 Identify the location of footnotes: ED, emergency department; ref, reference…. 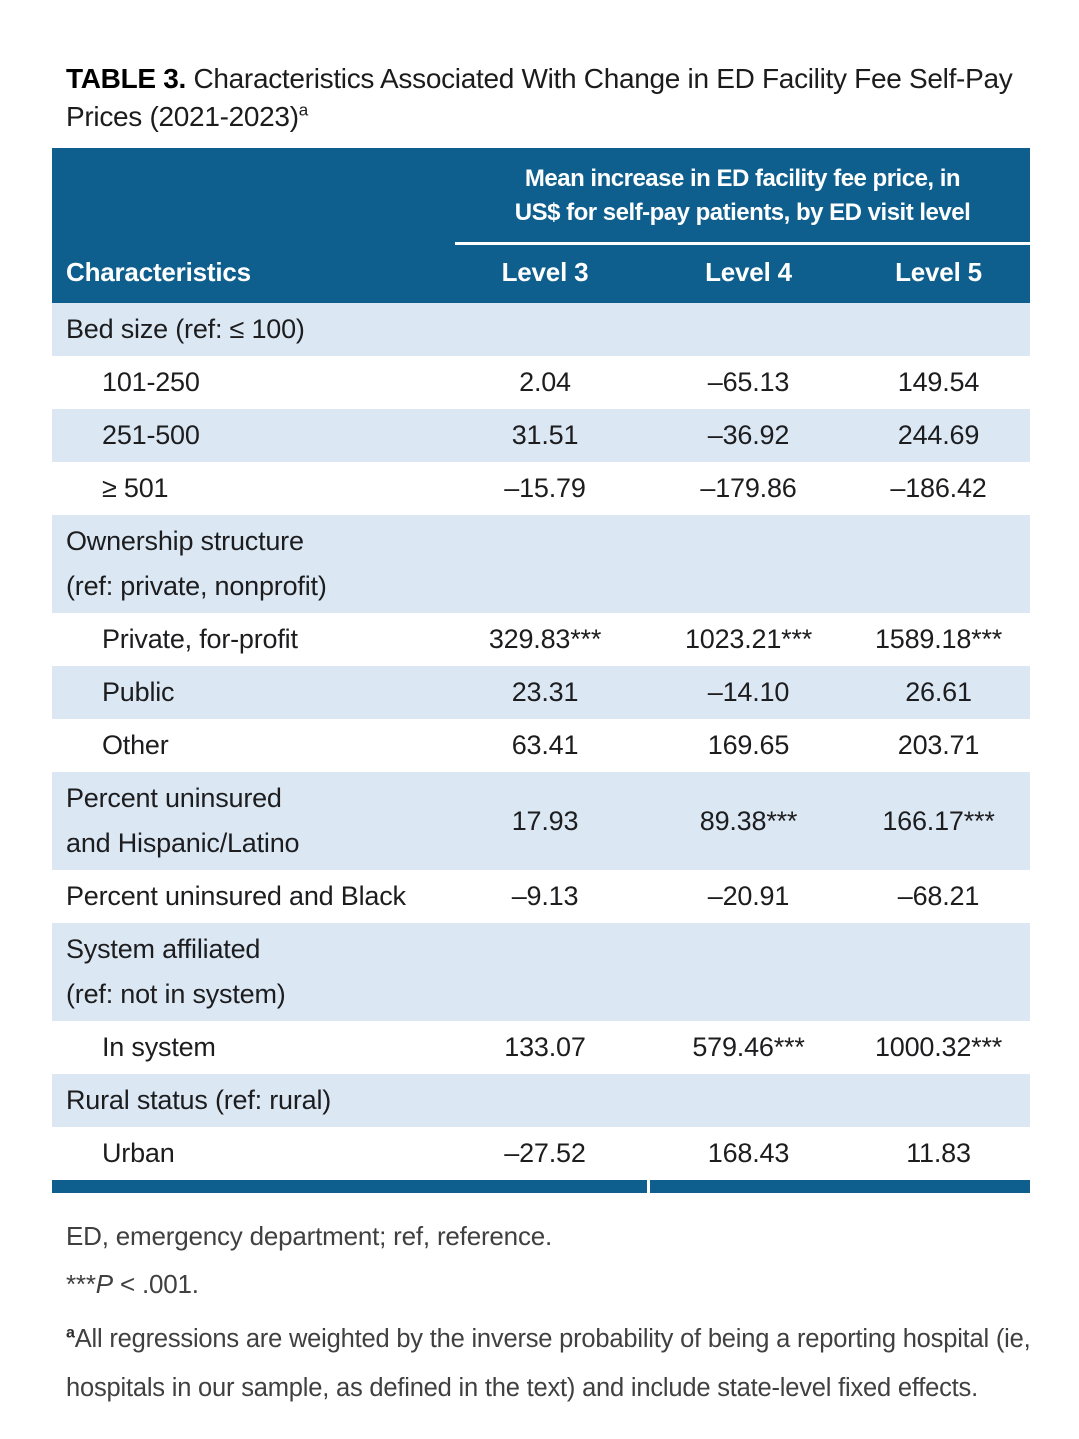
(542, 1303).